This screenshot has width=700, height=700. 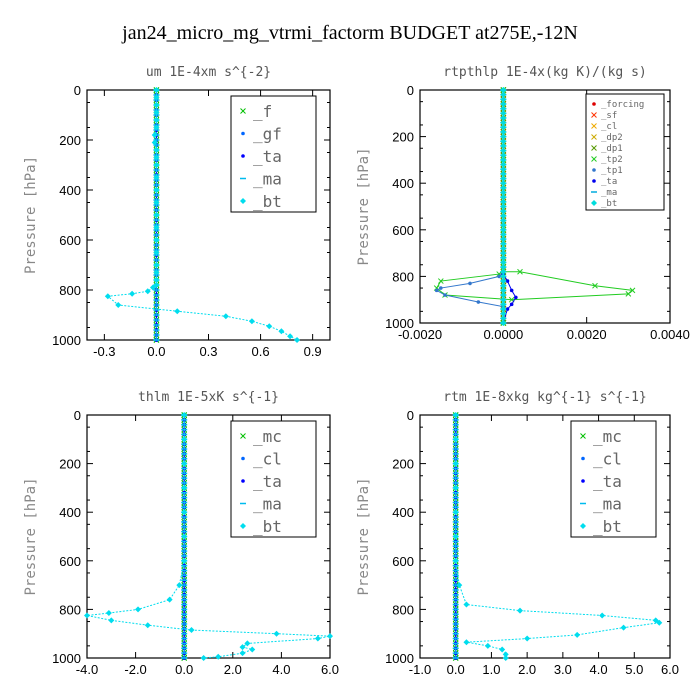 What do you see at coordinates (625, 152) in the screenshot?
I see `legend: _forcing_sf_cl_dp2_dp1_tp2_tp1_ta_ma_bt` at bounding box center [625, 152].